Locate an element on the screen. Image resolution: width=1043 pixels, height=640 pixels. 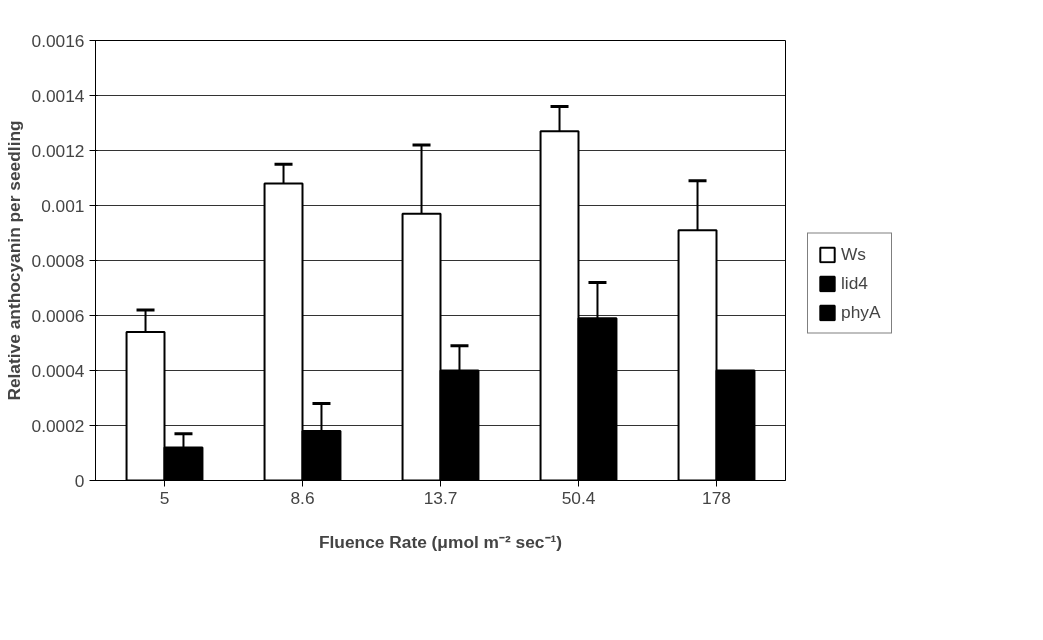
y-tick-label: 0.0004 is located at coordinates (58, 370).